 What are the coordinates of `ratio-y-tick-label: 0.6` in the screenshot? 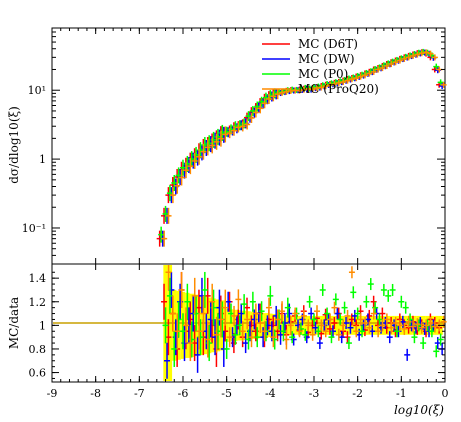 It's located at (38, 373).